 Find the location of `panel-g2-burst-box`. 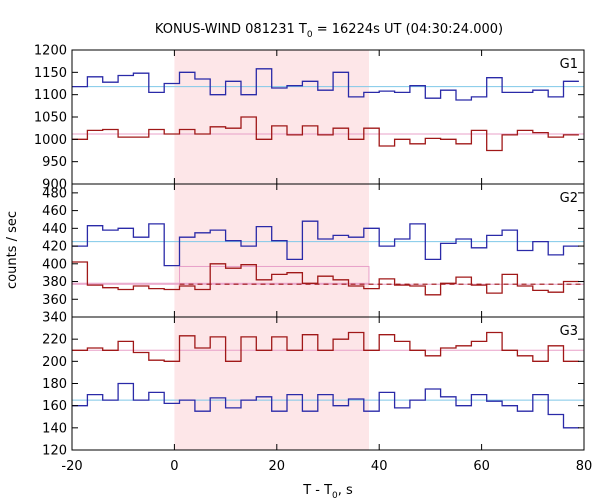

panel-g2-burst-box is located at coordinates (274, 274).